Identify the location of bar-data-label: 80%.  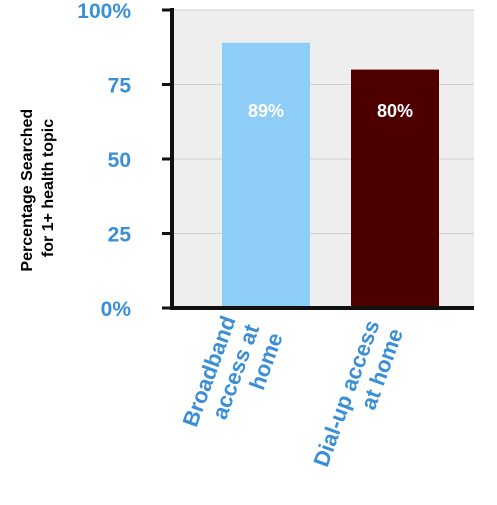
(395, 111).